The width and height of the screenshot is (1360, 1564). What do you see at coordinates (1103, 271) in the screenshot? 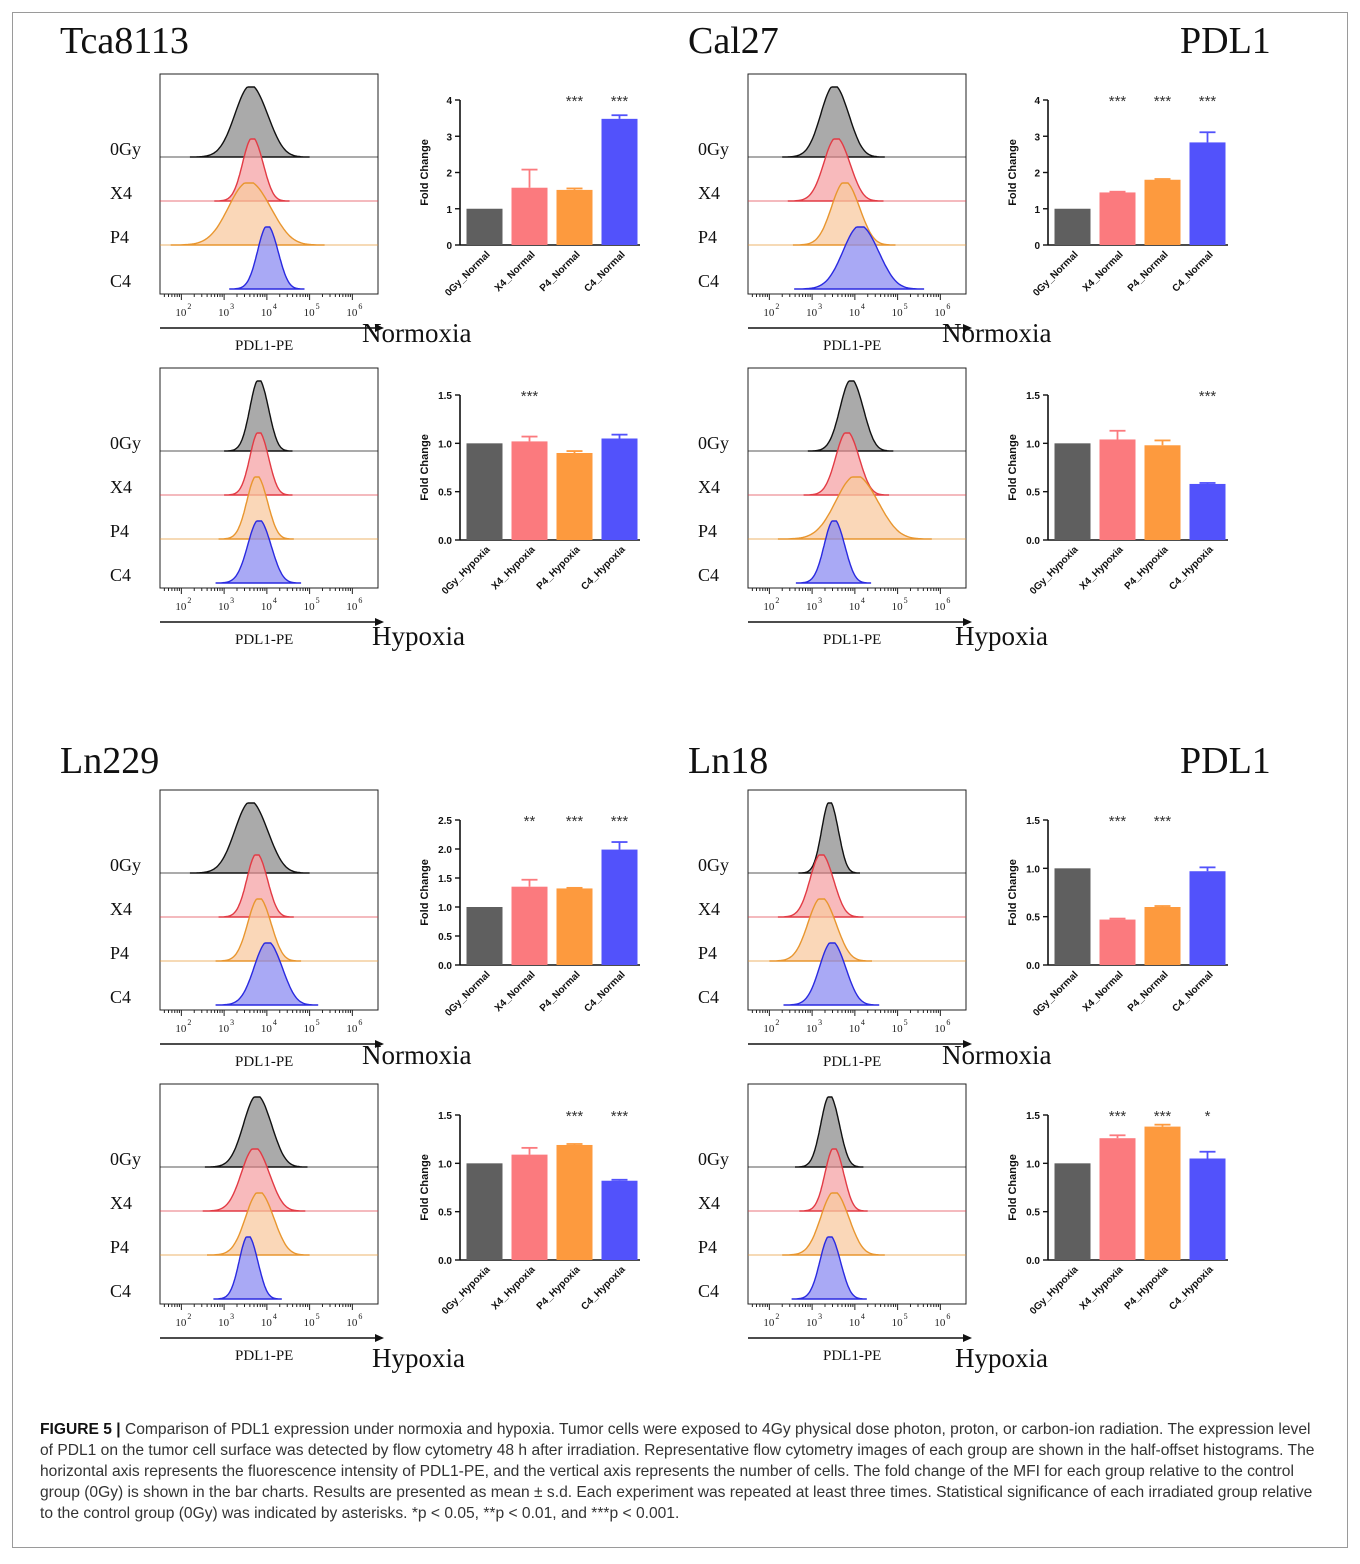
I see `bar-category-label: X4_Normal` at bounding box center [1103, 271].